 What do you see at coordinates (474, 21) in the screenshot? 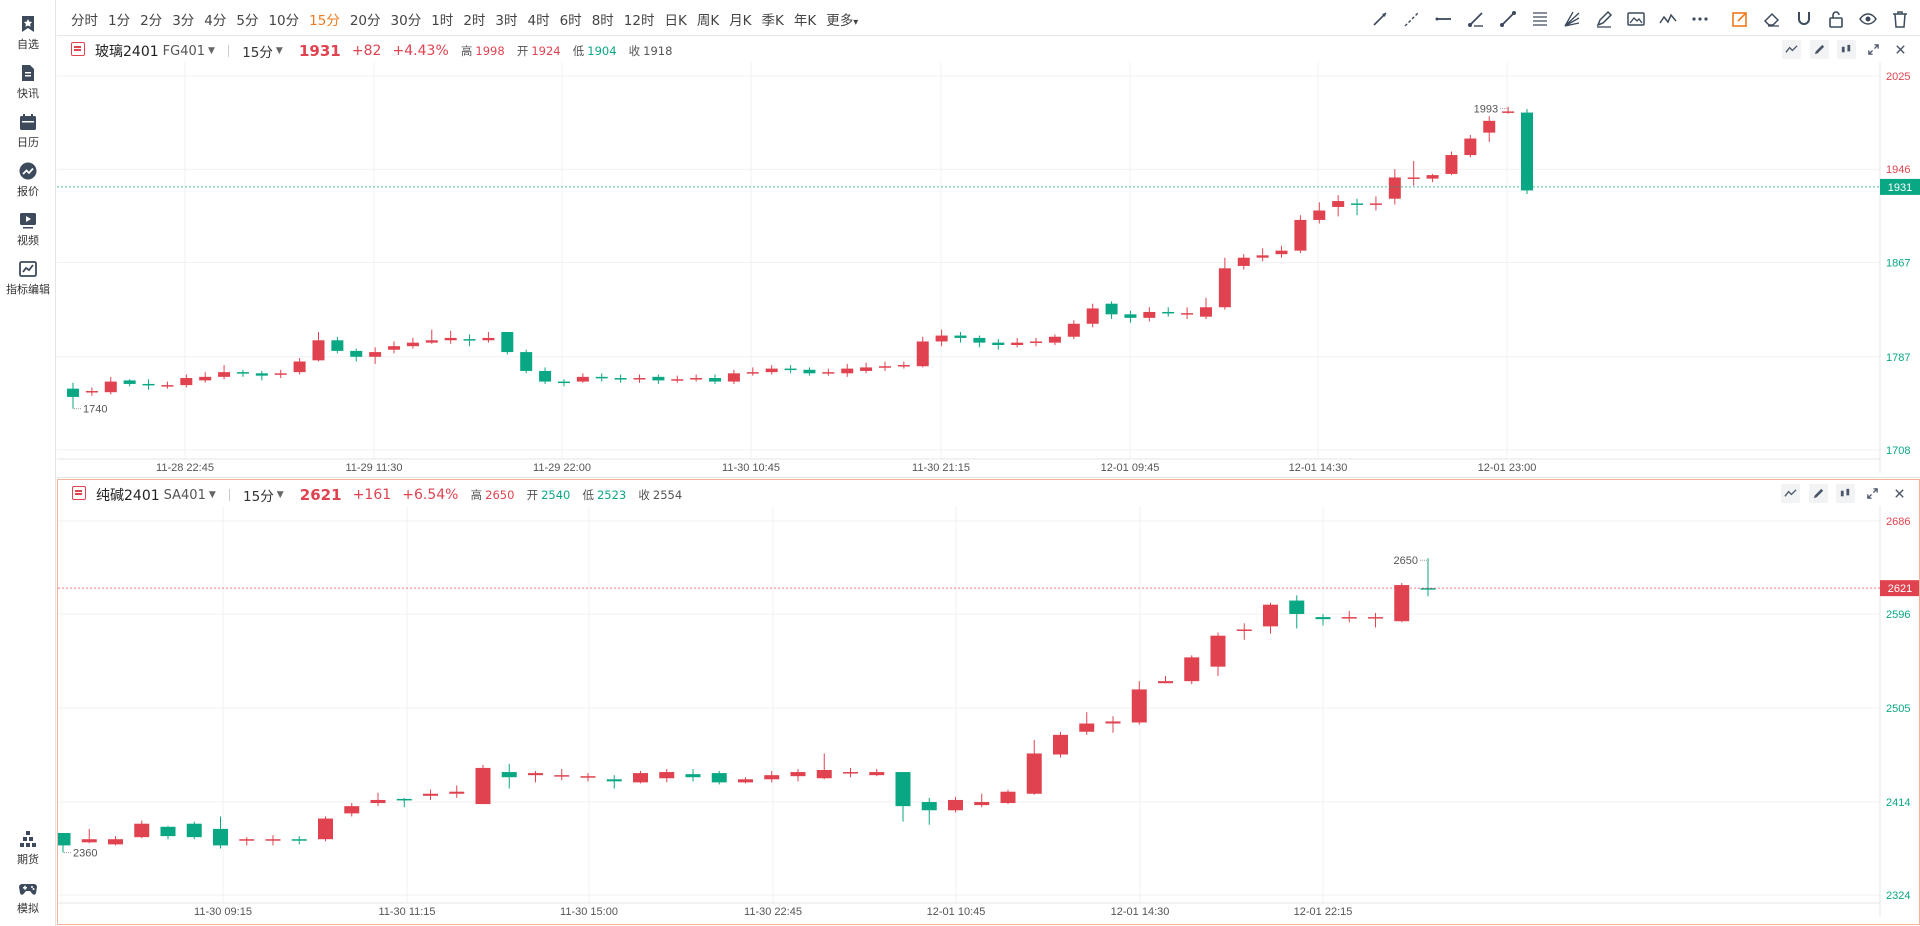
I see `period-11: 2时` at bounding box center [474, 21].